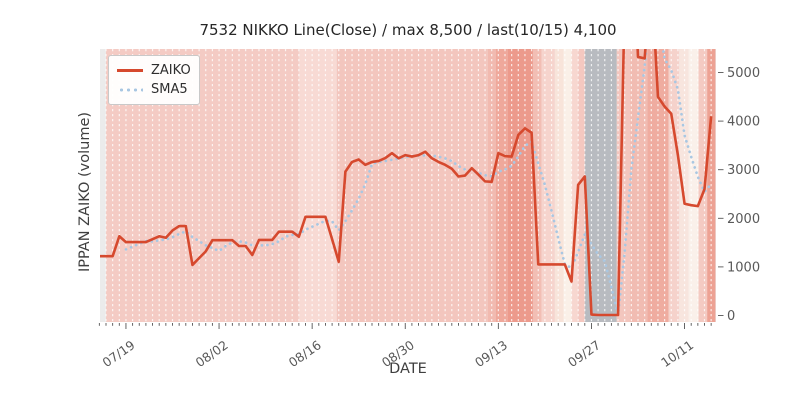 Image resolution: width=800 pixels, height=400 pixels. Describe the element at coordinates (743, 122) in the screenshot. I see `svg-text: 4000` at that location.